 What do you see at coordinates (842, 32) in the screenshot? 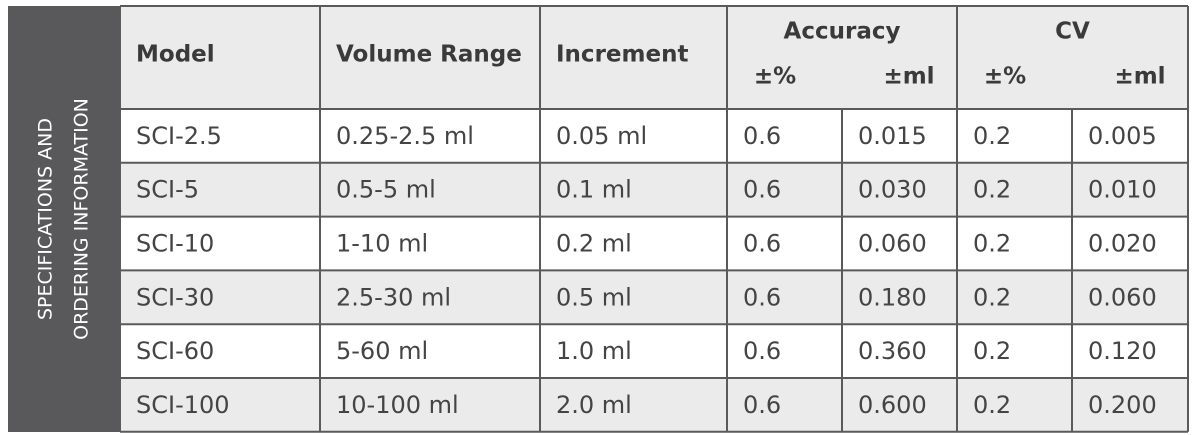
I see `group-header: Accuracy` at bounding box center [842, 32].